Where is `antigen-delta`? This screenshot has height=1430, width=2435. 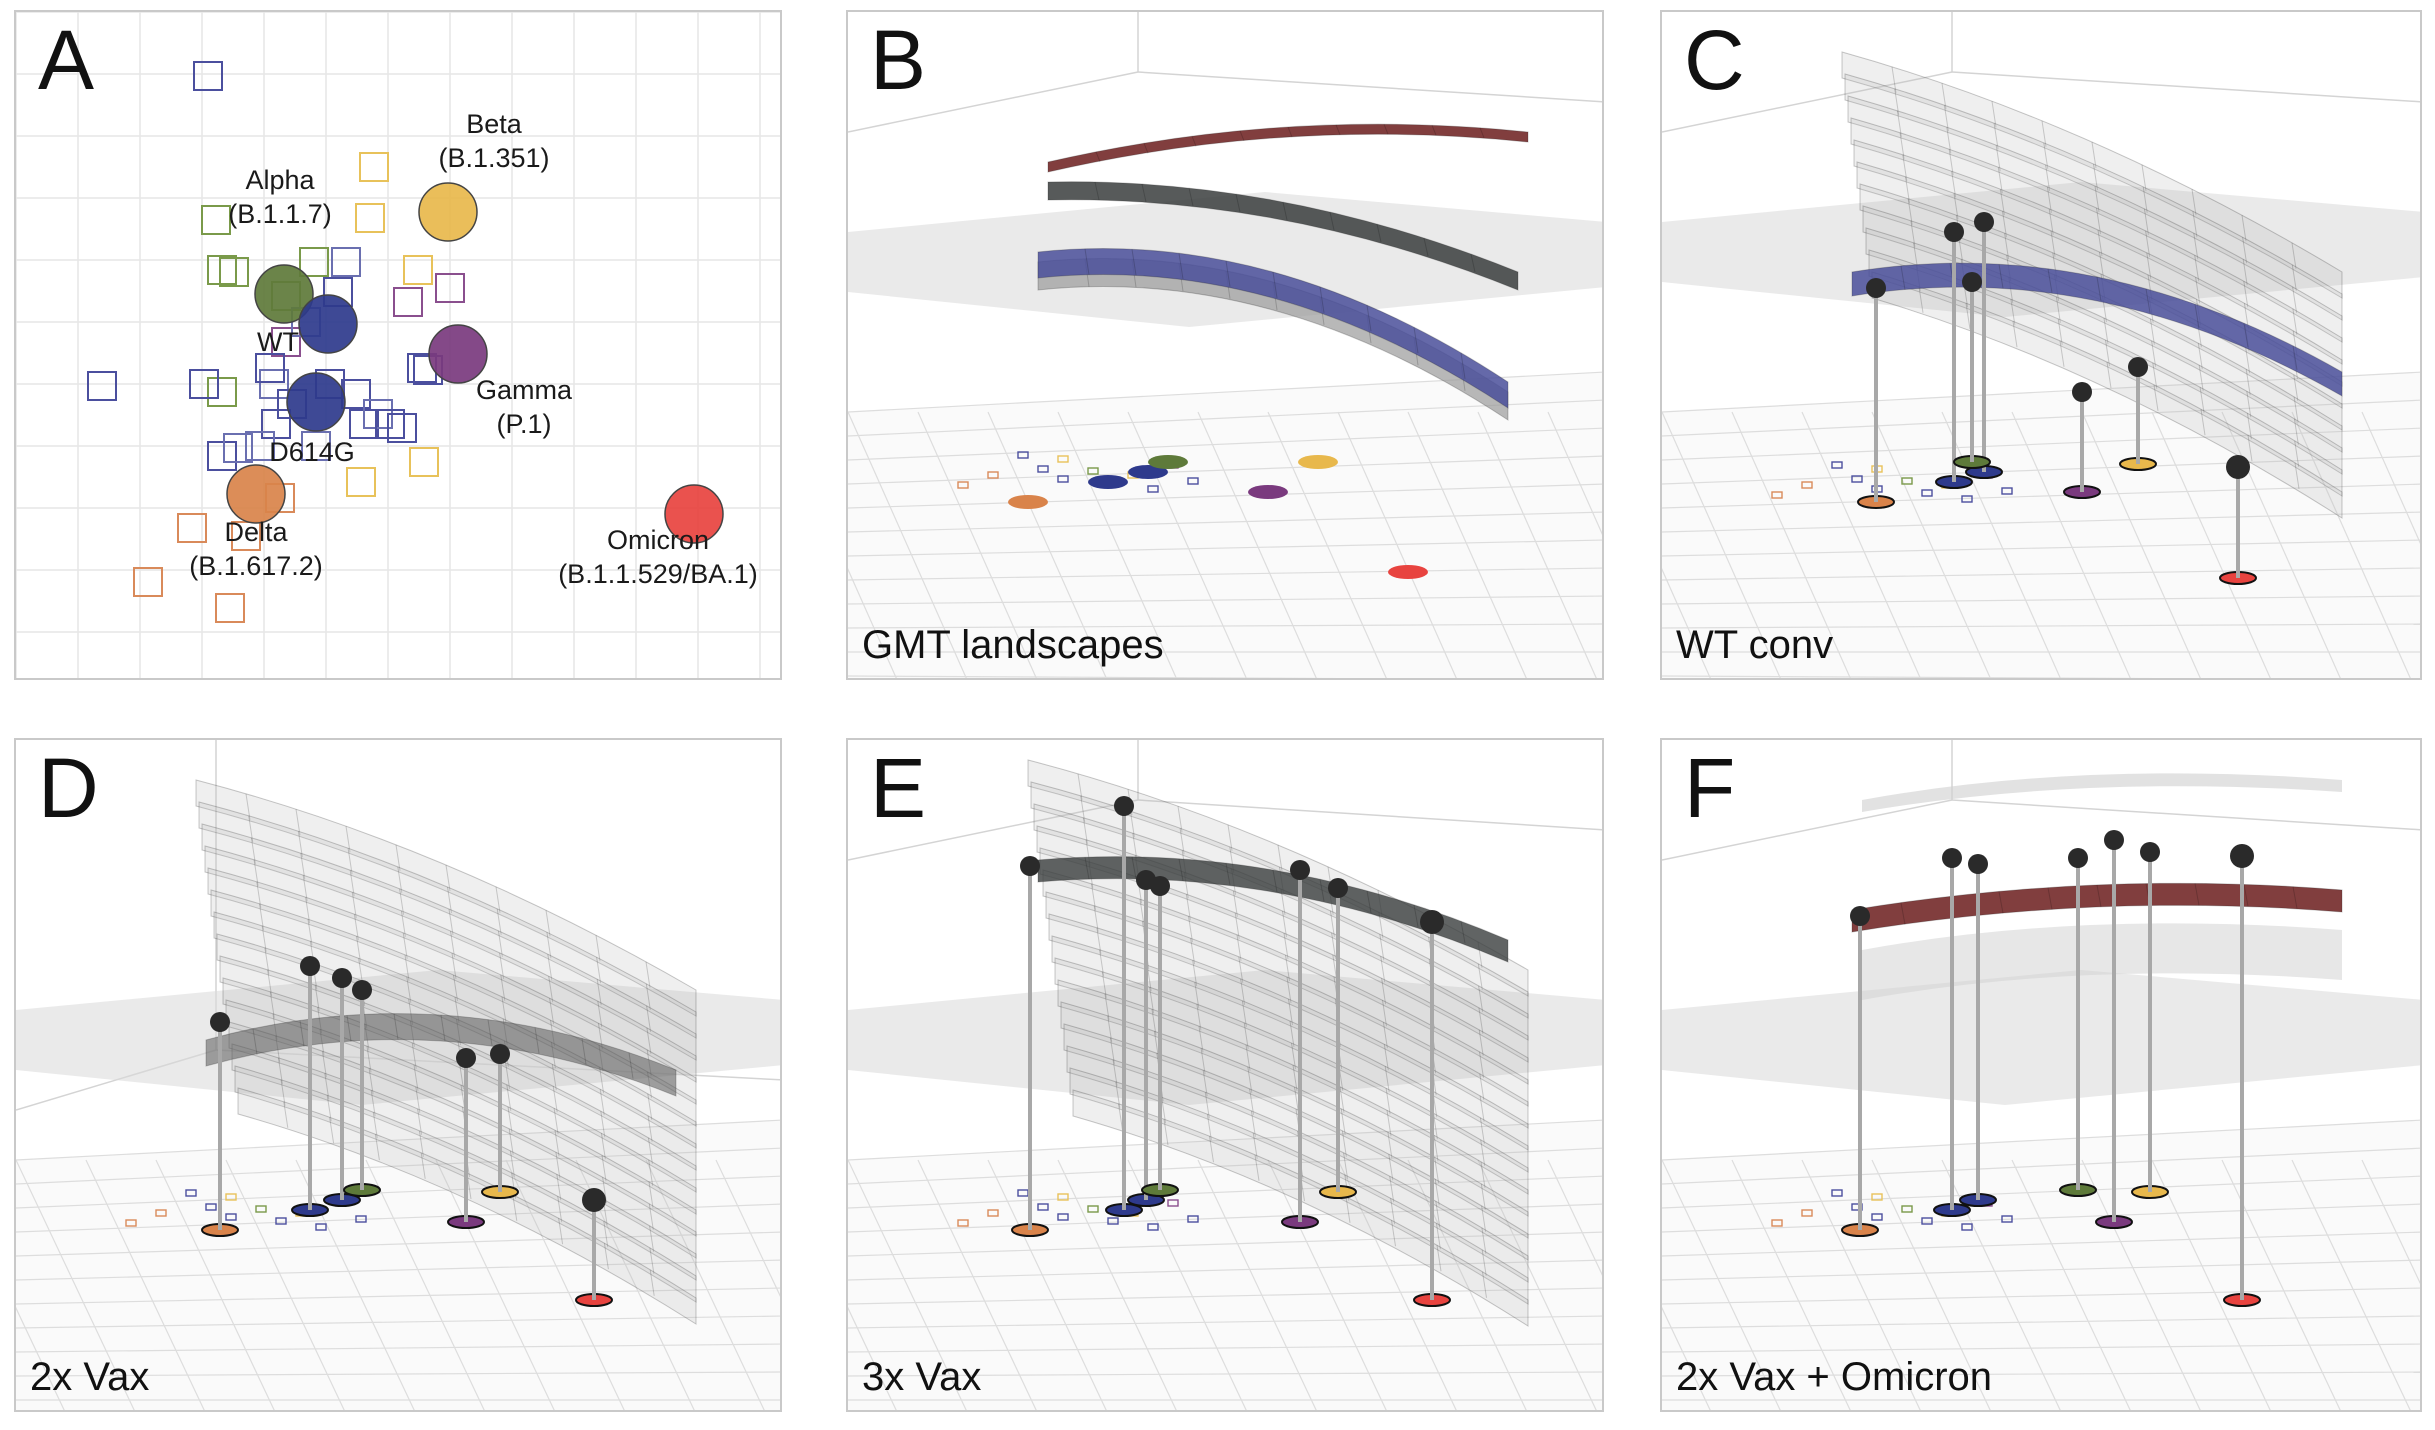 antigen-delta is located at coordinates (256, 494).